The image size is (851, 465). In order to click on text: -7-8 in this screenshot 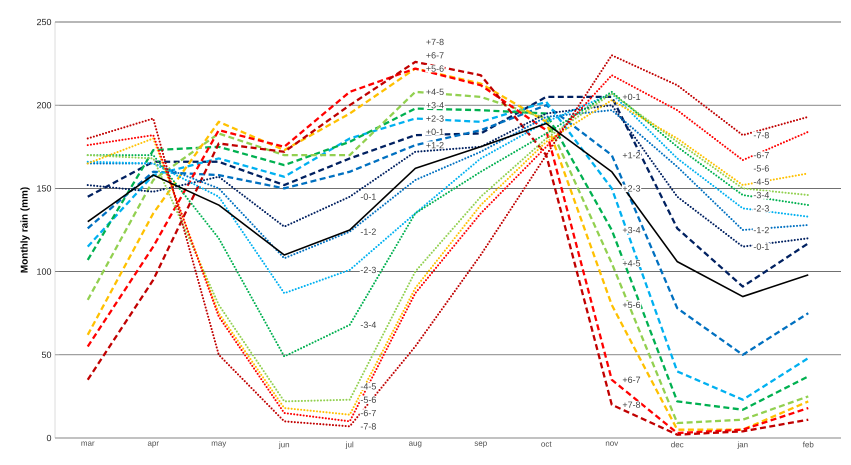, I will do `click(368, 426)`.